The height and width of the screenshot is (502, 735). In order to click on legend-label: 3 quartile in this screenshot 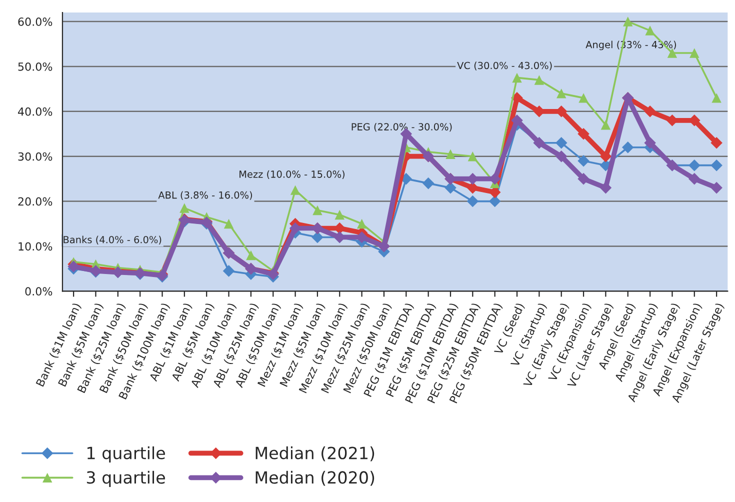, I will do `click(125, 478)`.